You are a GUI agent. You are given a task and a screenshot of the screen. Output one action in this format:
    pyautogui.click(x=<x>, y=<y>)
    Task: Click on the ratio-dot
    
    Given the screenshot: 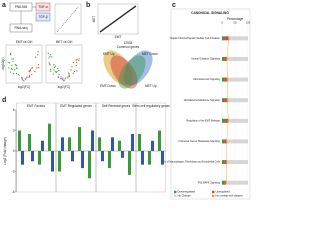 What is the action you would take?
    pyautogui.click(x=228, y=38)
    